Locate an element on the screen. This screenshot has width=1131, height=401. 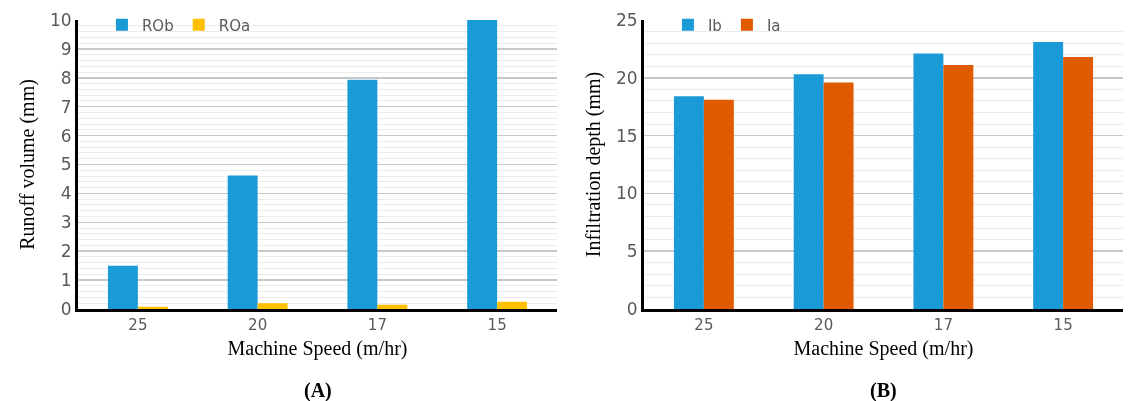
y-tick-label: 15 is located at coordinates (626, 135).